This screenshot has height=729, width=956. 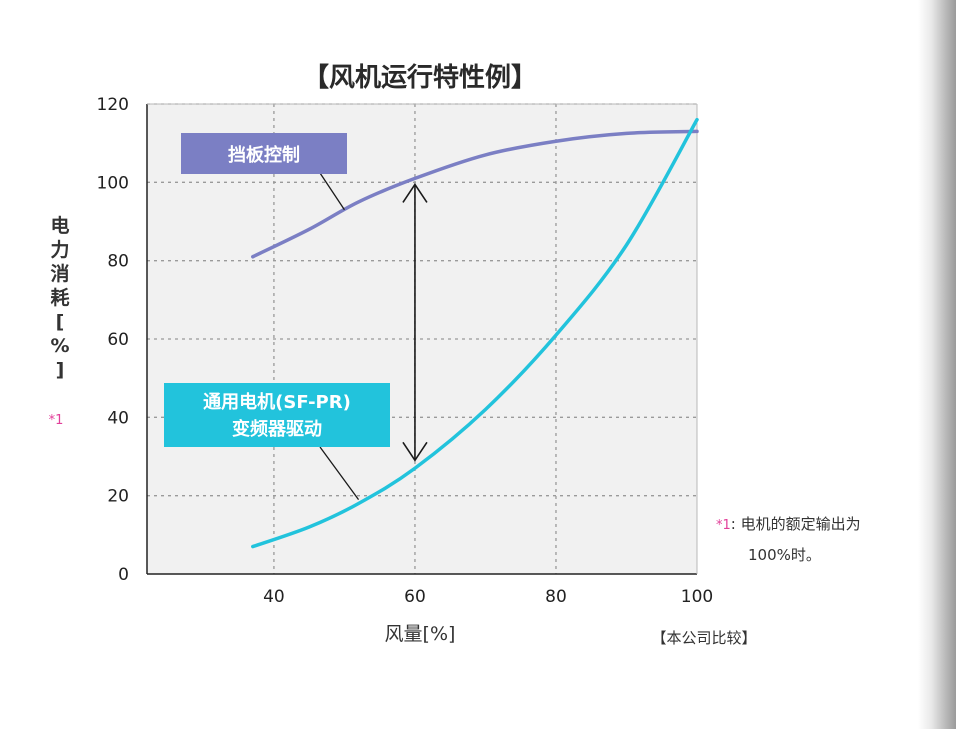 What do you see at coordinates (420, 634) in the screenshot?
I see `x-axis-label: 风量[%]` at bounding box center [420, 634].